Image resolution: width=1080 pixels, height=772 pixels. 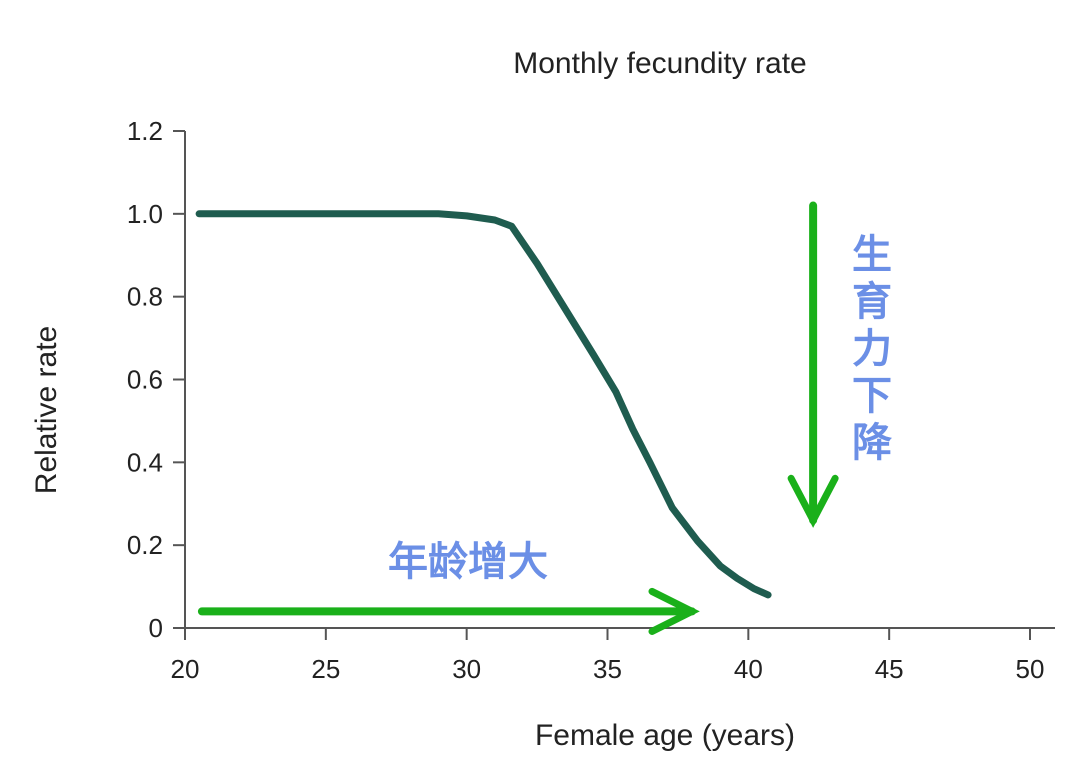 I want to click on y-tick-label: 0.8, so click(x=145, y=297).